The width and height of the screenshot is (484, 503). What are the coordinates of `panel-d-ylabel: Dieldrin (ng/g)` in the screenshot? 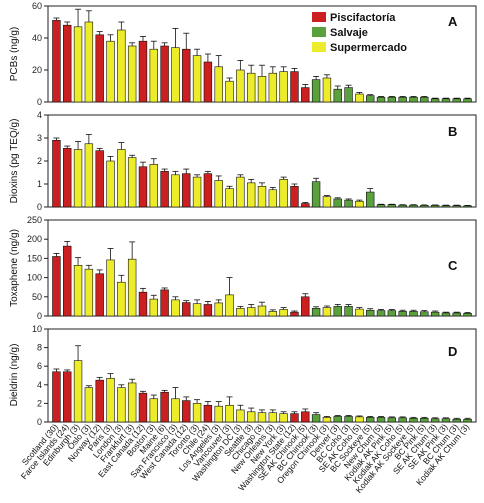 It's located at (14, 375).